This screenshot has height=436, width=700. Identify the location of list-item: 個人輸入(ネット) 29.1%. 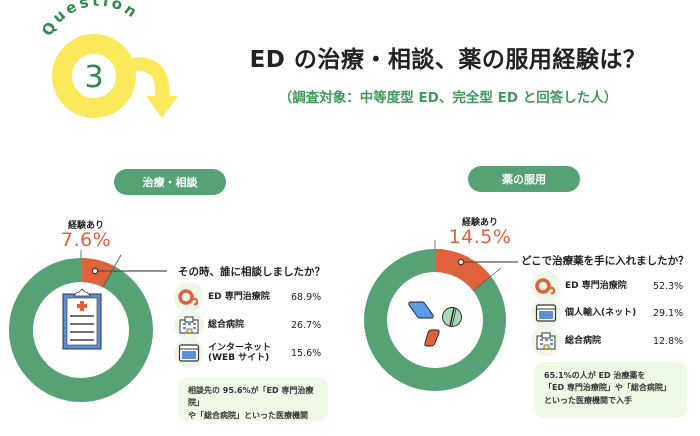
(615, 313).